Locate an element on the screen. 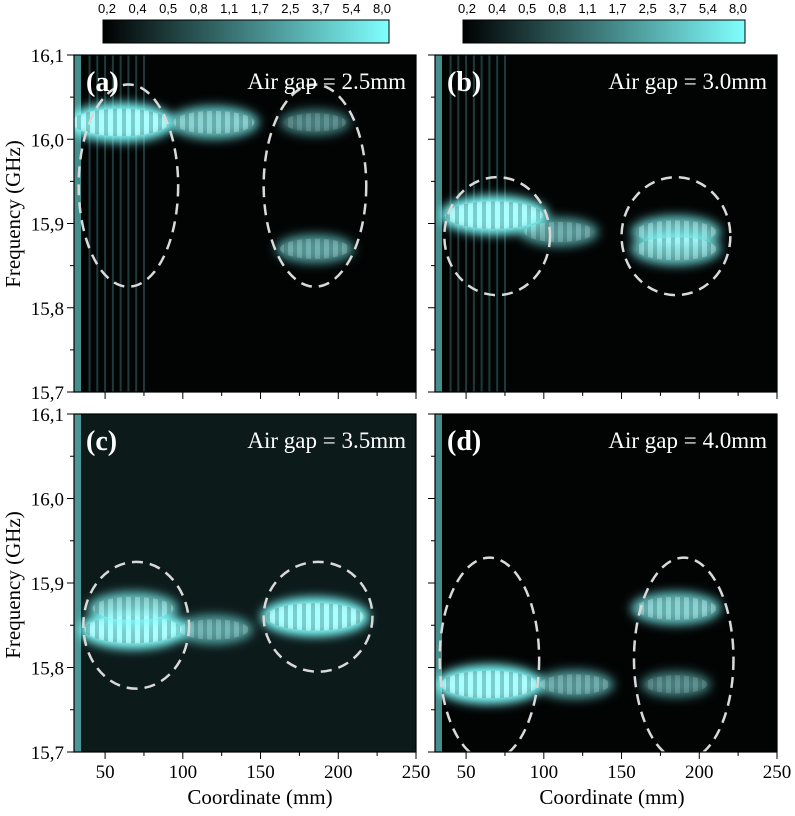  x-axis-label-right: Coordinate (mm) is located at coordinates (611, 797).